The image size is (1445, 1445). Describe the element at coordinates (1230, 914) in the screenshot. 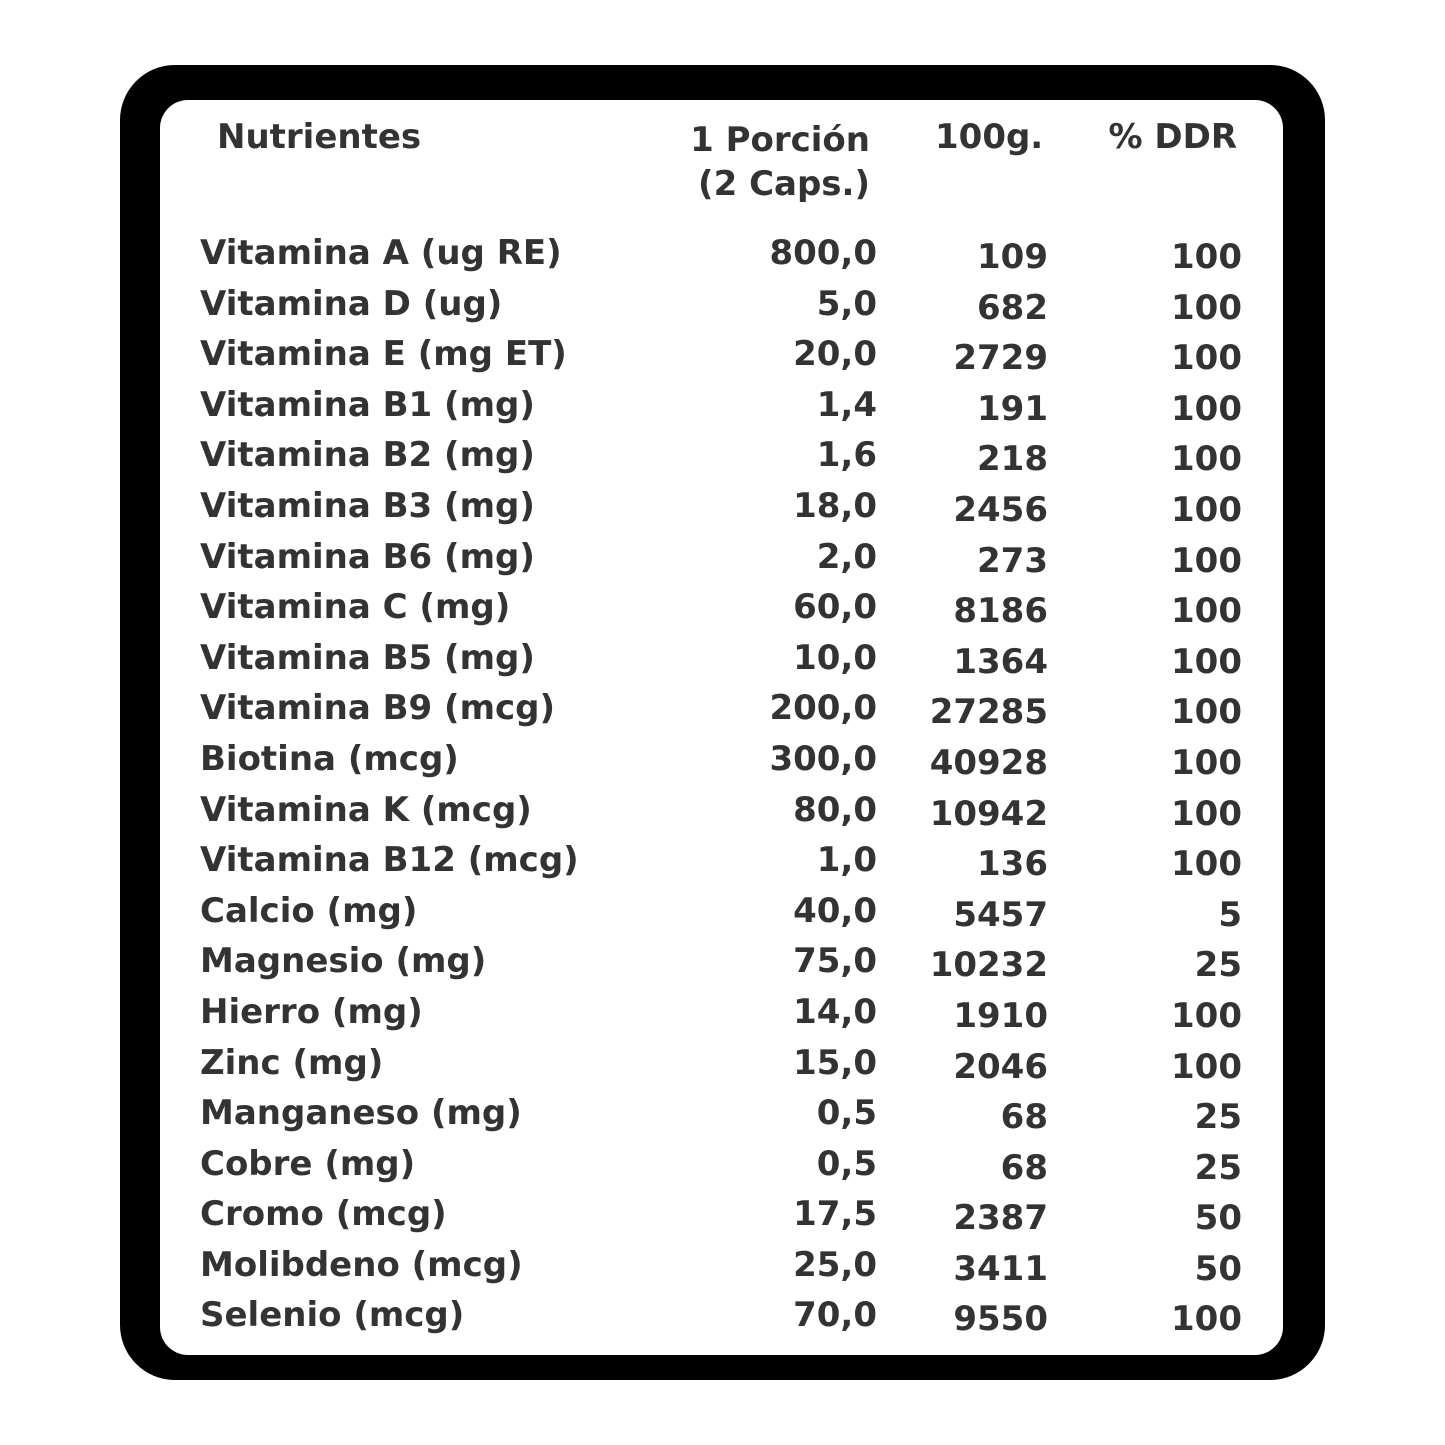

I see `ddr-value: 5` at that location.